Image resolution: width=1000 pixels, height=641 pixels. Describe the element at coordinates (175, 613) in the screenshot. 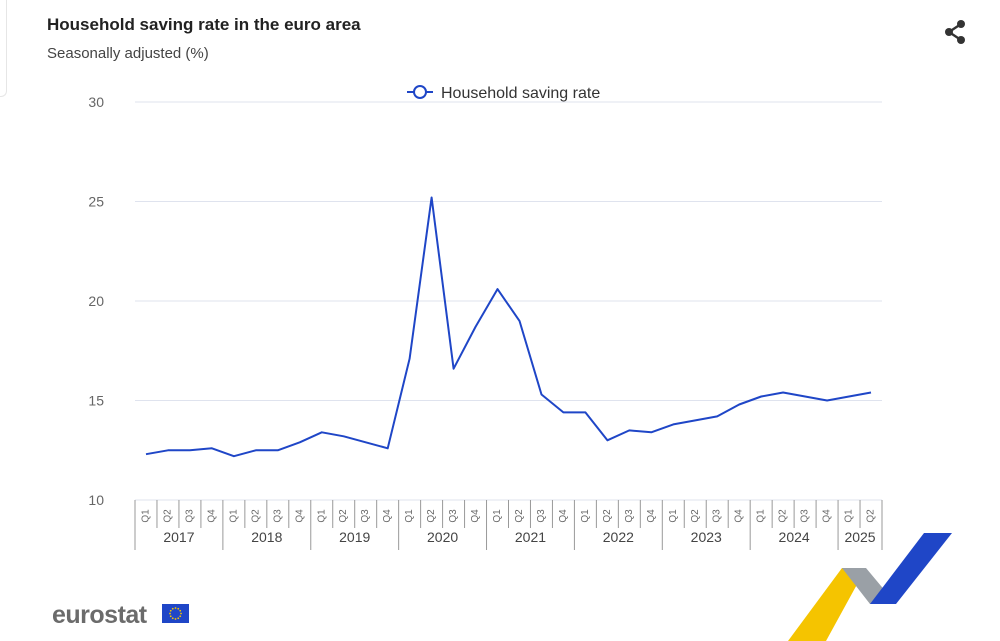

I see `eu-flag-icon` at that location.